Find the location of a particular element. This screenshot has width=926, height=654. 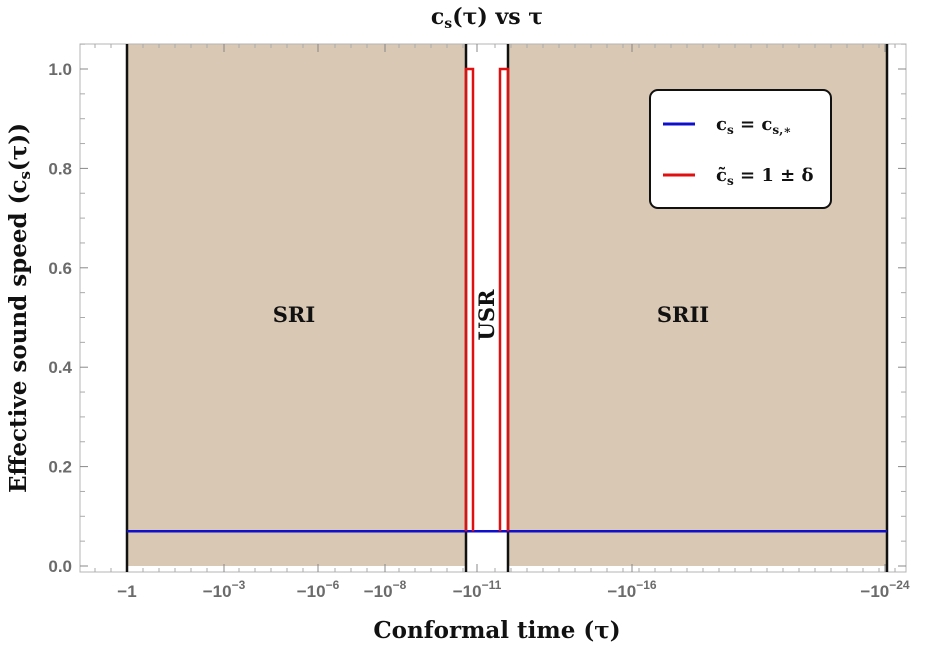

y-tick-label: 0.6 is located at coordinates (60, 268).